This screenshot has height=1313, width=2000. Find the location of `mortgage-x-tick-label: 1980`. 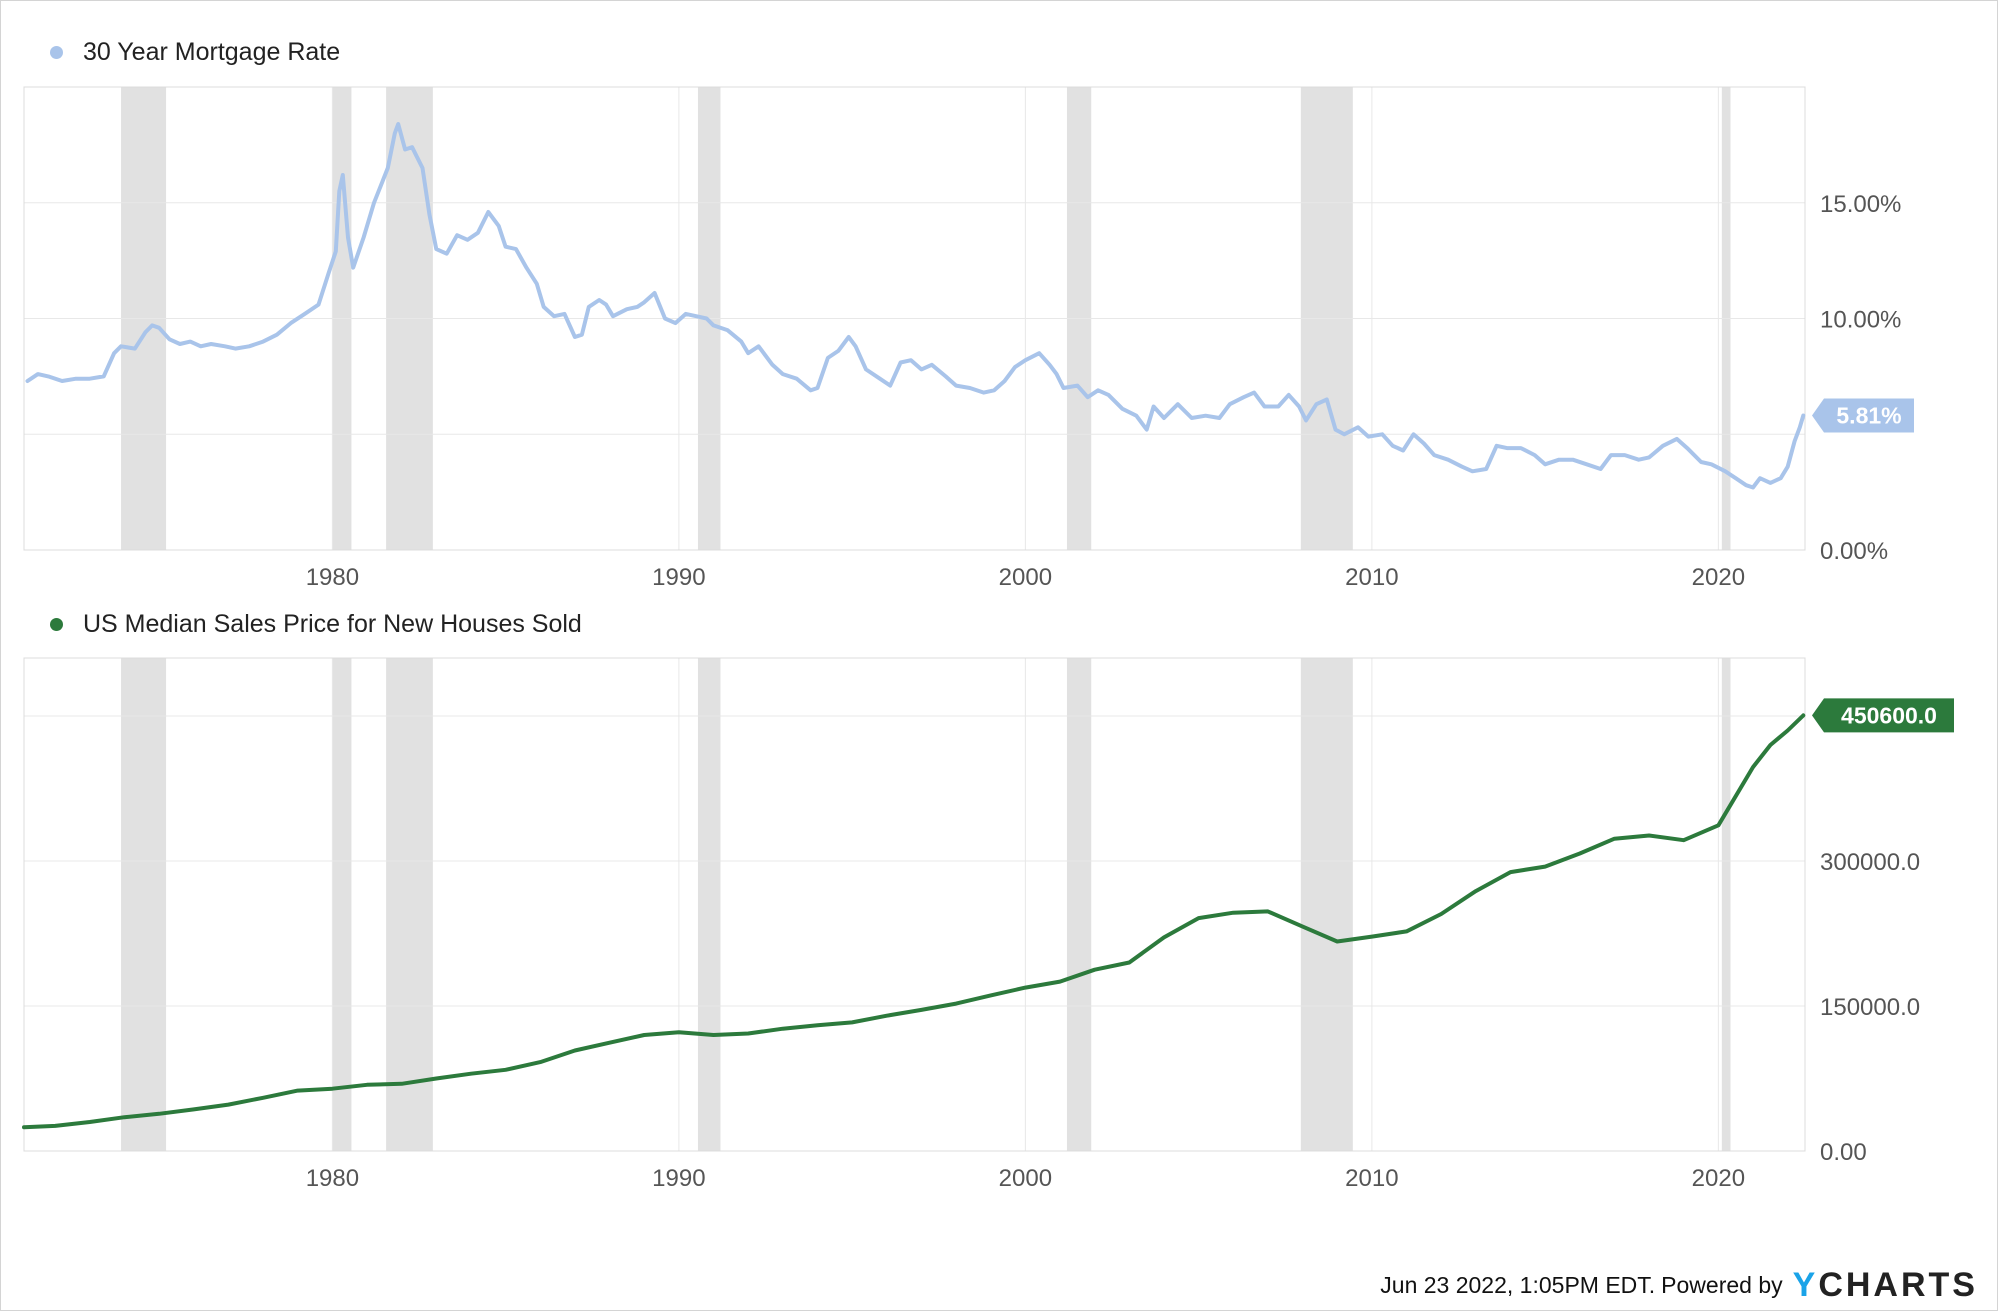

mortgage-x-tick-label: 1980 is located at coordinates (332, 577).